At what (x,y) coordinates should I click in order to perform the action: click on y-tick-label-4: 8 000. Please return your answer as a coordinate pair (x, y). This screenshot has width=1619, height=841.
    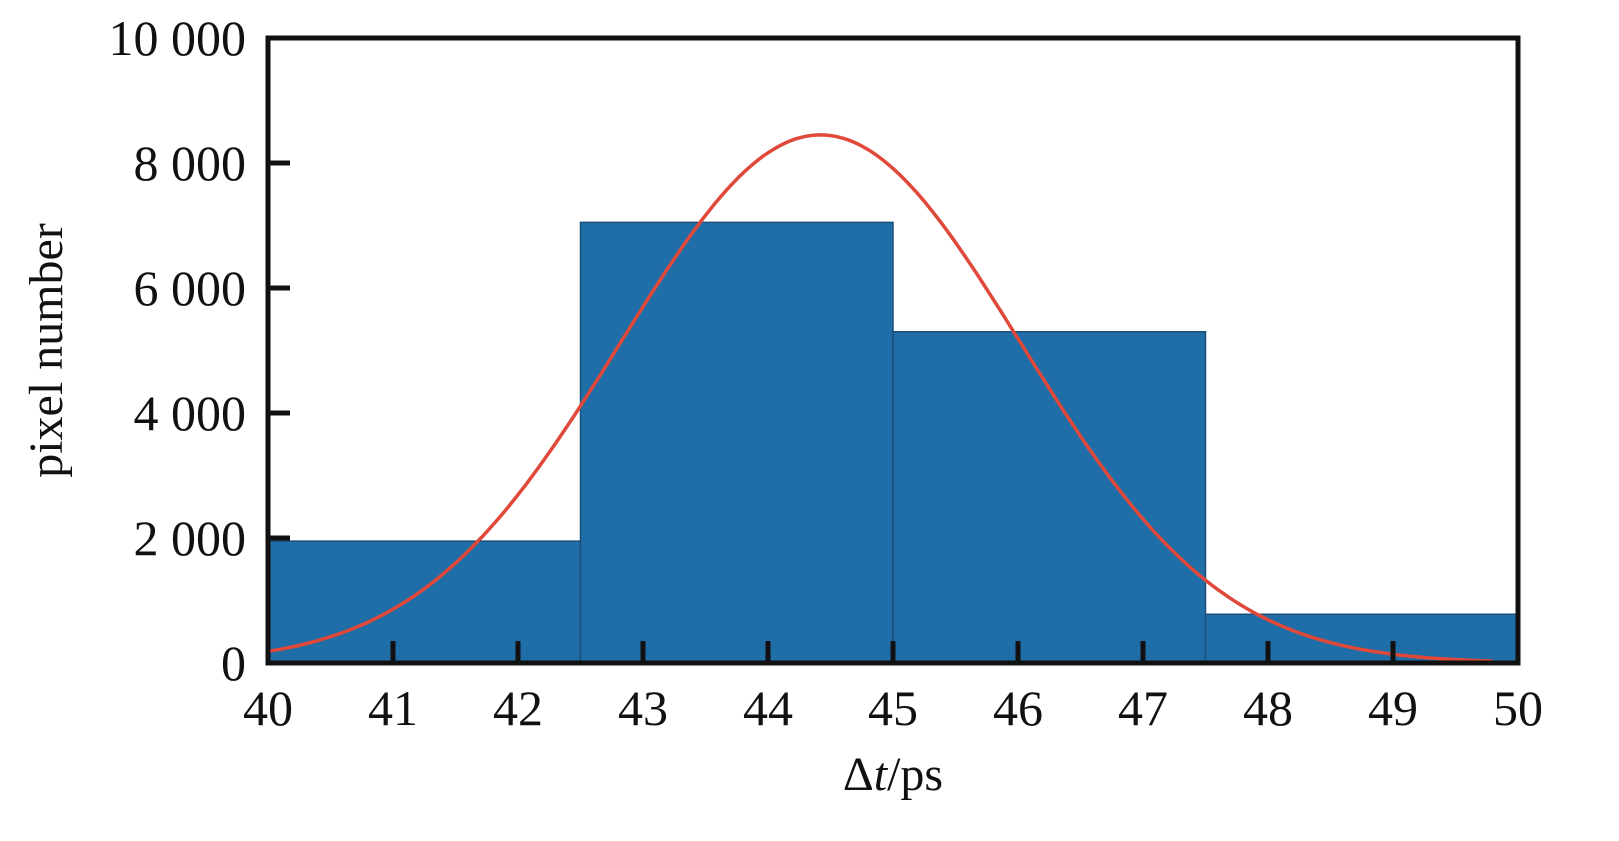
    Looking at the image, I should click on (190, 163).